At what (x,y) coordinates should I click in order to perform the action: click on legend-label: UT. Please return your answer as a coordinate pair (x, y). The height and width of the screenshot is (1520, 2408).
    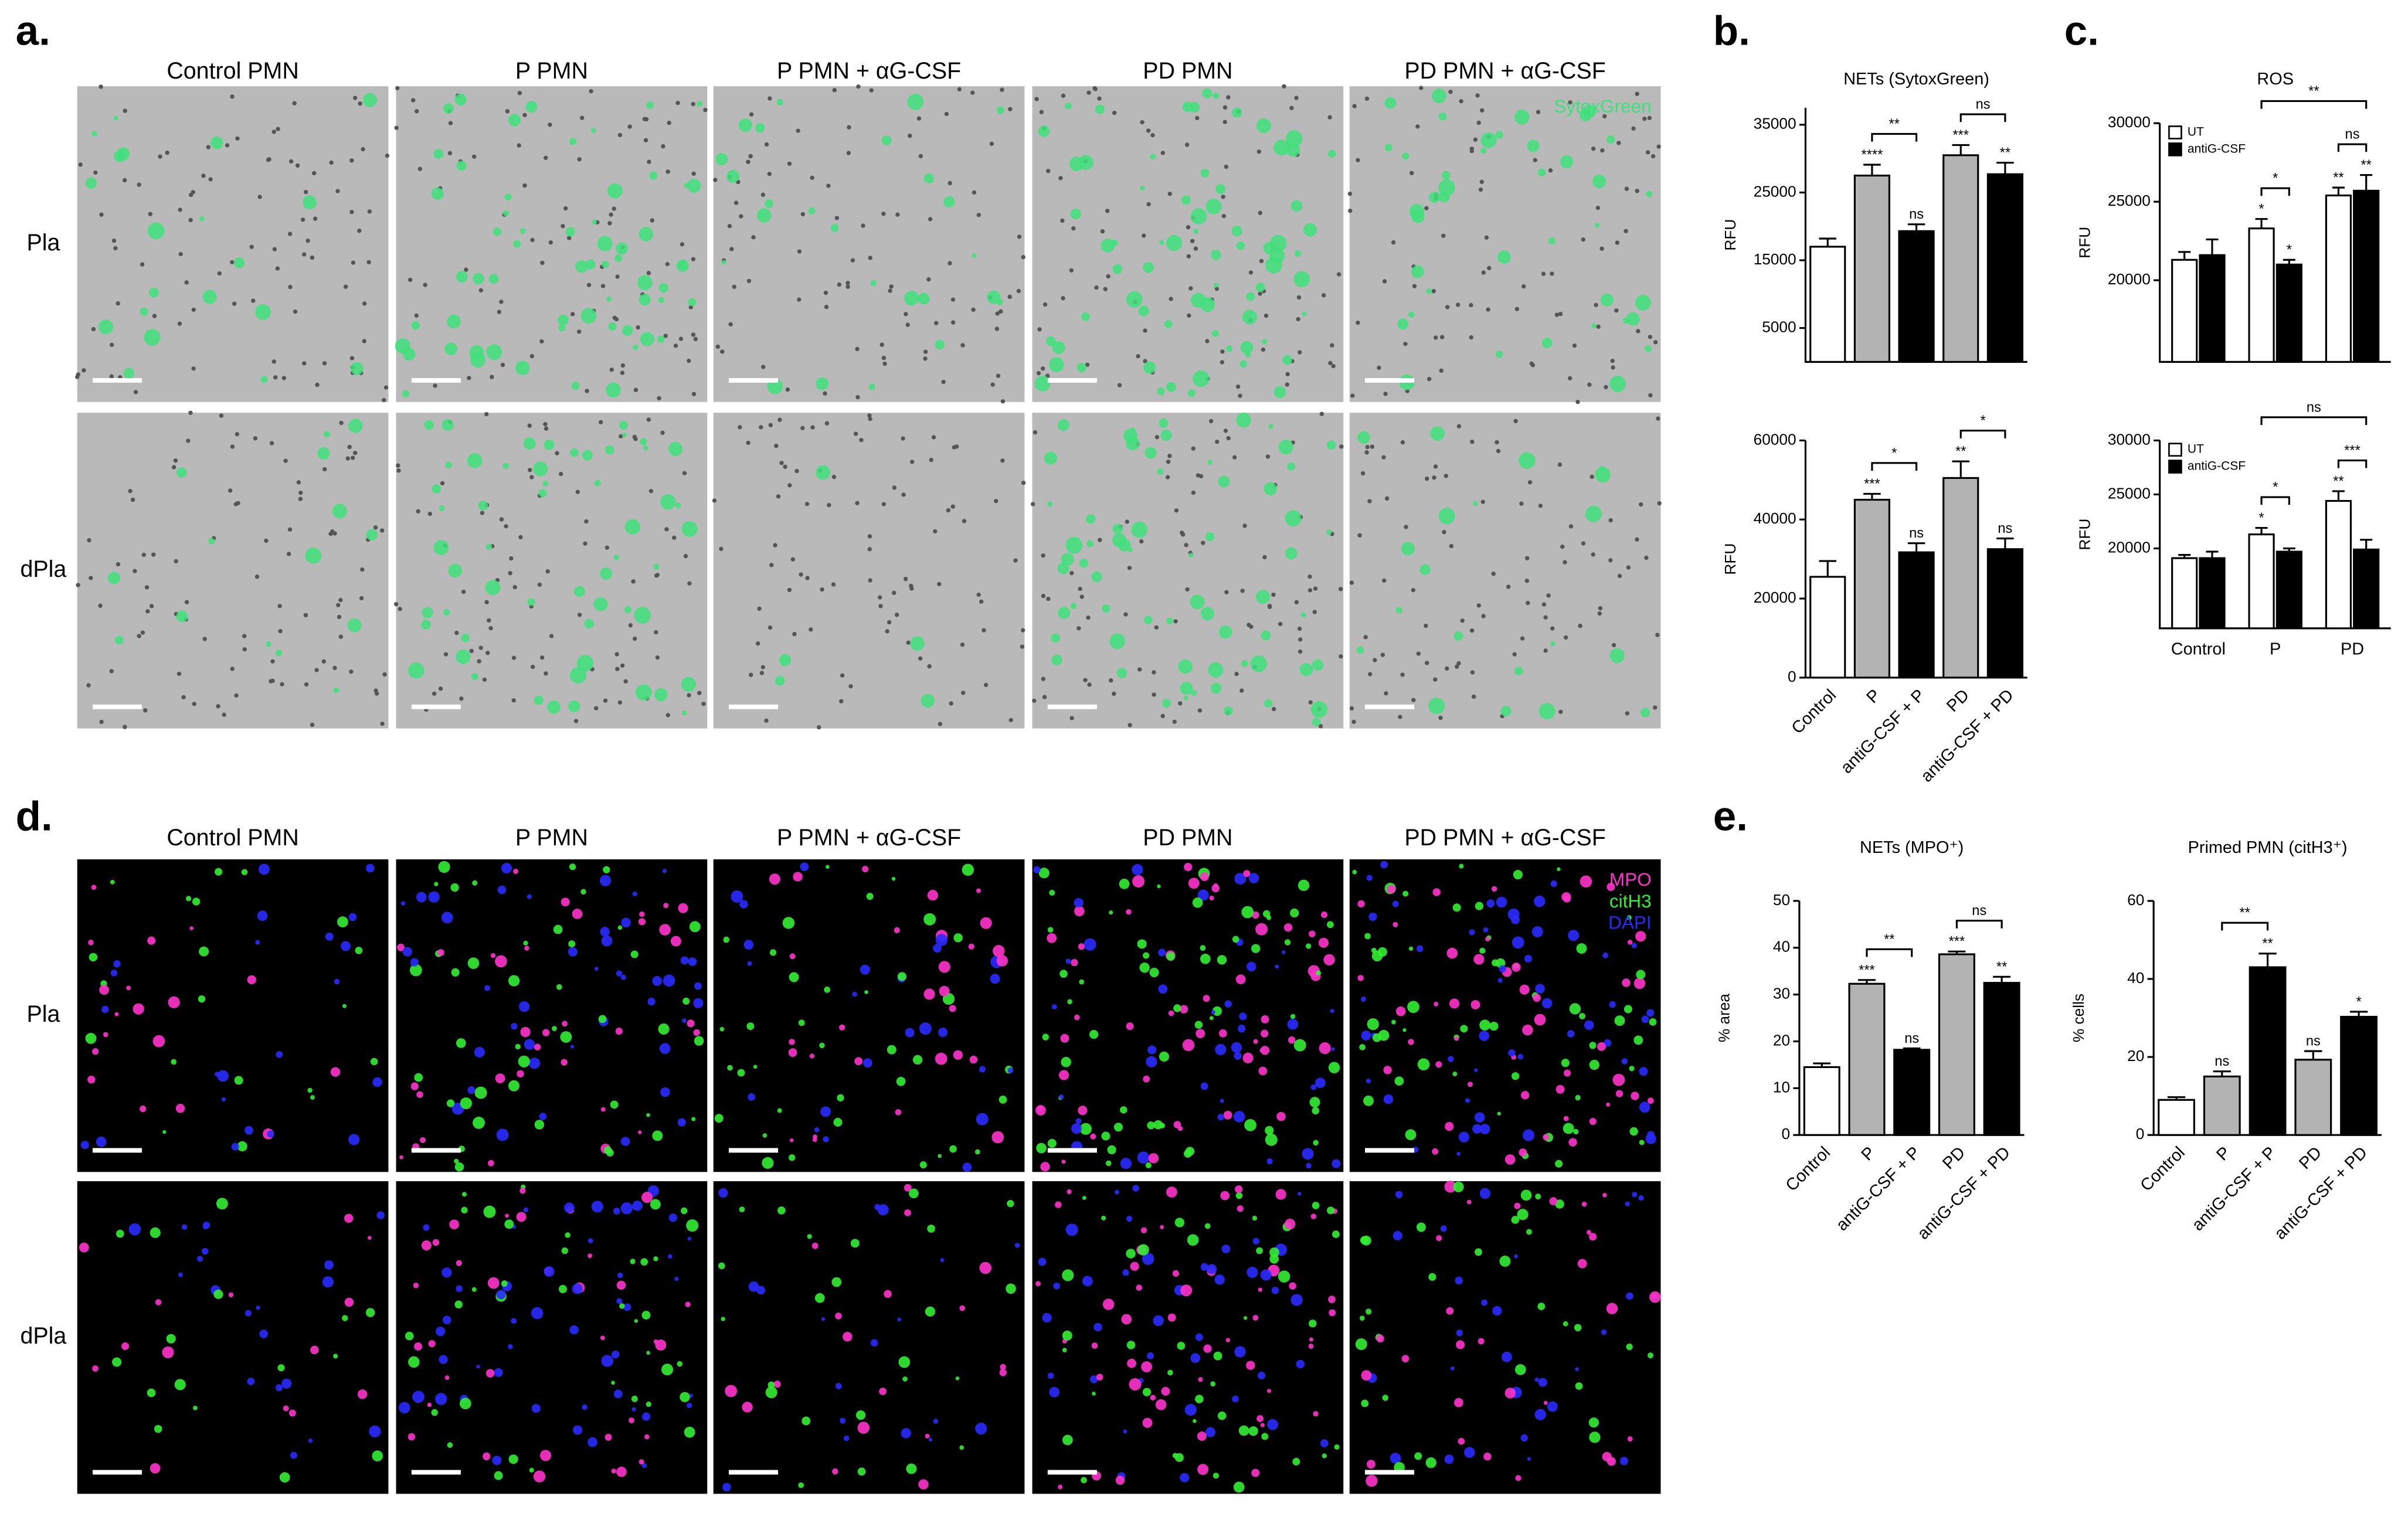
    Looking at the image, I should click on (2196, 131).